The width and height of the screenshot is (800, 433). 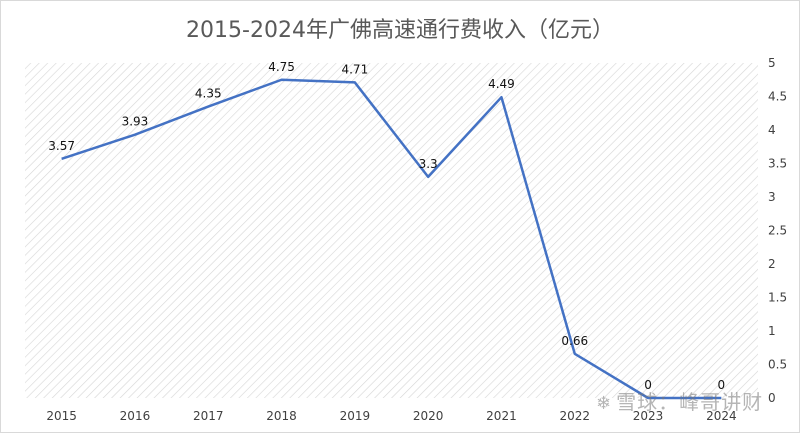 I want to click on y-tick-label: 1, so click(x=772, y=331).